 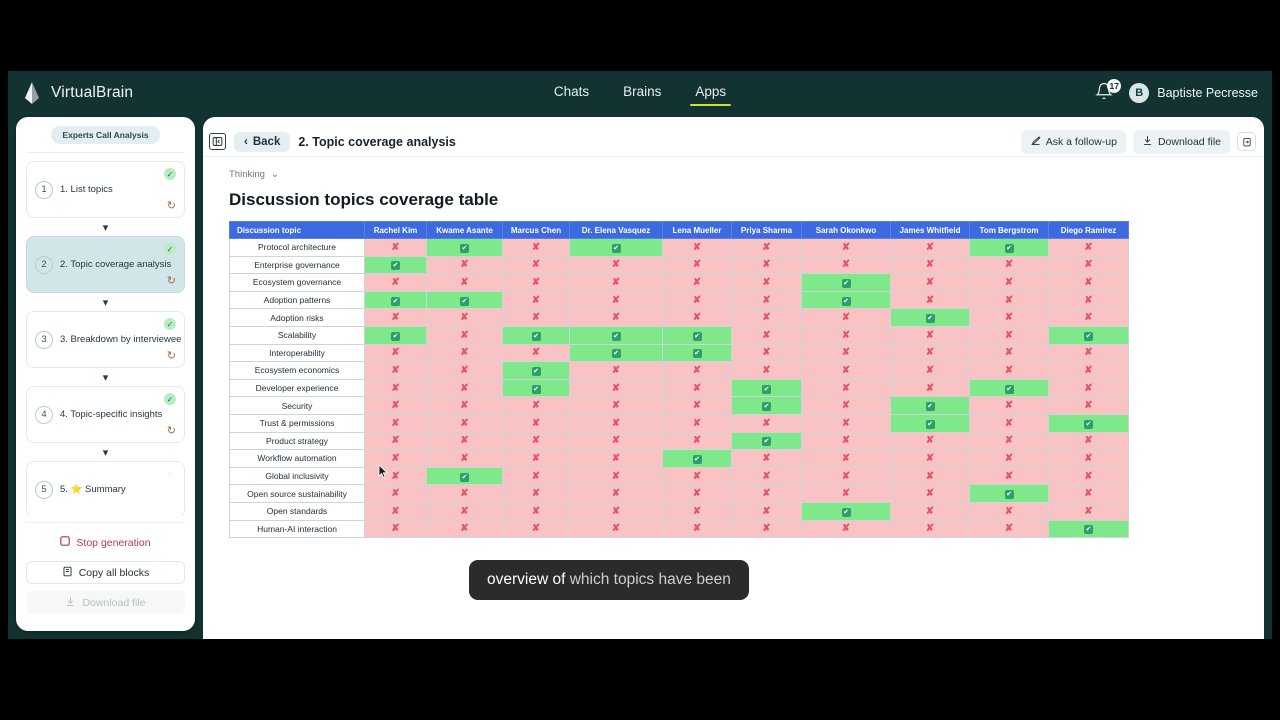 I want to click on collapse-panel-icon, so click(x=217, y=141).